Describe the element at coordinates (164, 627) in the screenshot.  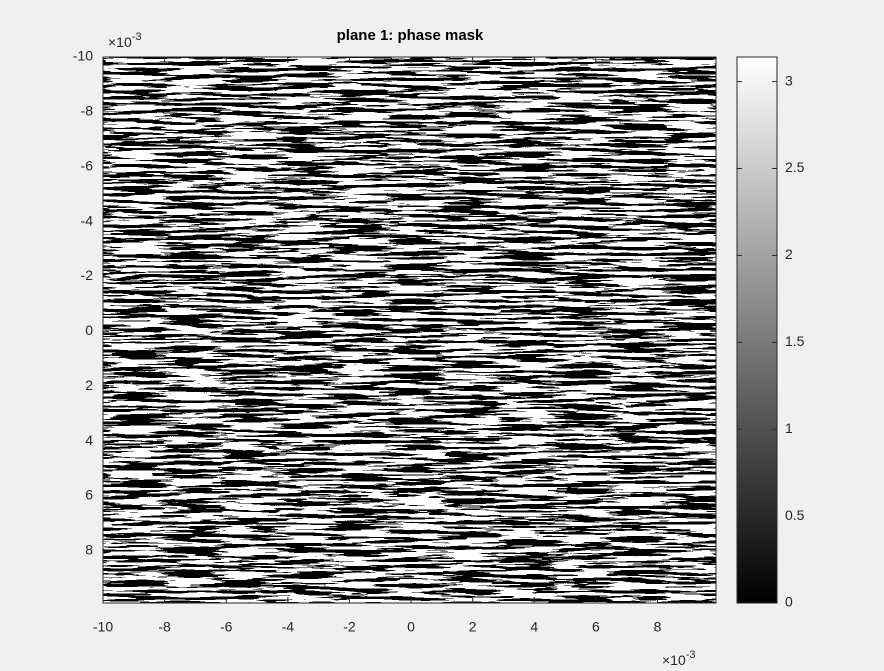
I see `x-tick-label: -8` at that location.